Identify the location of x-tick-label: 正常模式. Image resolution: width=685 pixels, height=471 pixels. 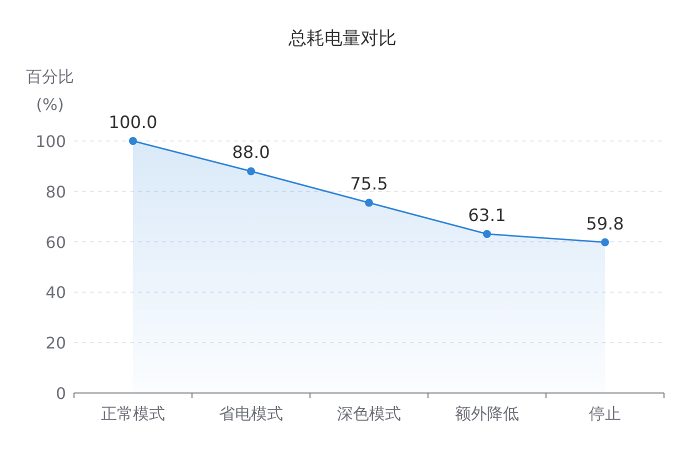
(133, 413).